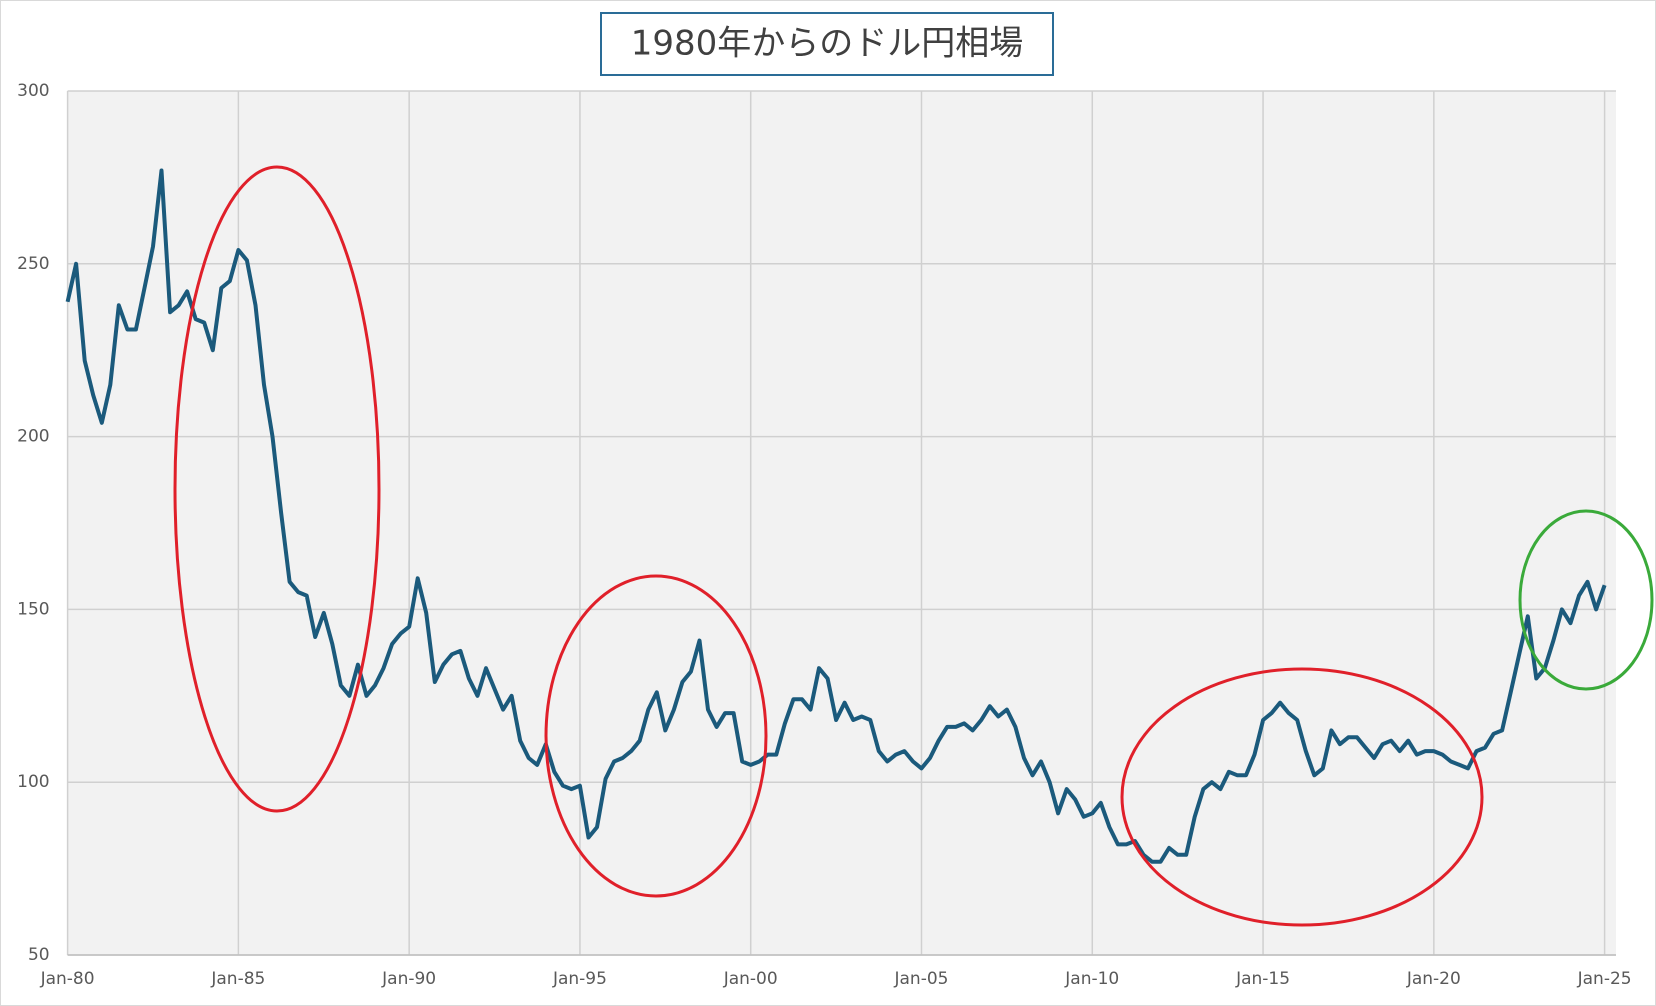  I want to click on y-tick-label: 250, so click(33, 264).